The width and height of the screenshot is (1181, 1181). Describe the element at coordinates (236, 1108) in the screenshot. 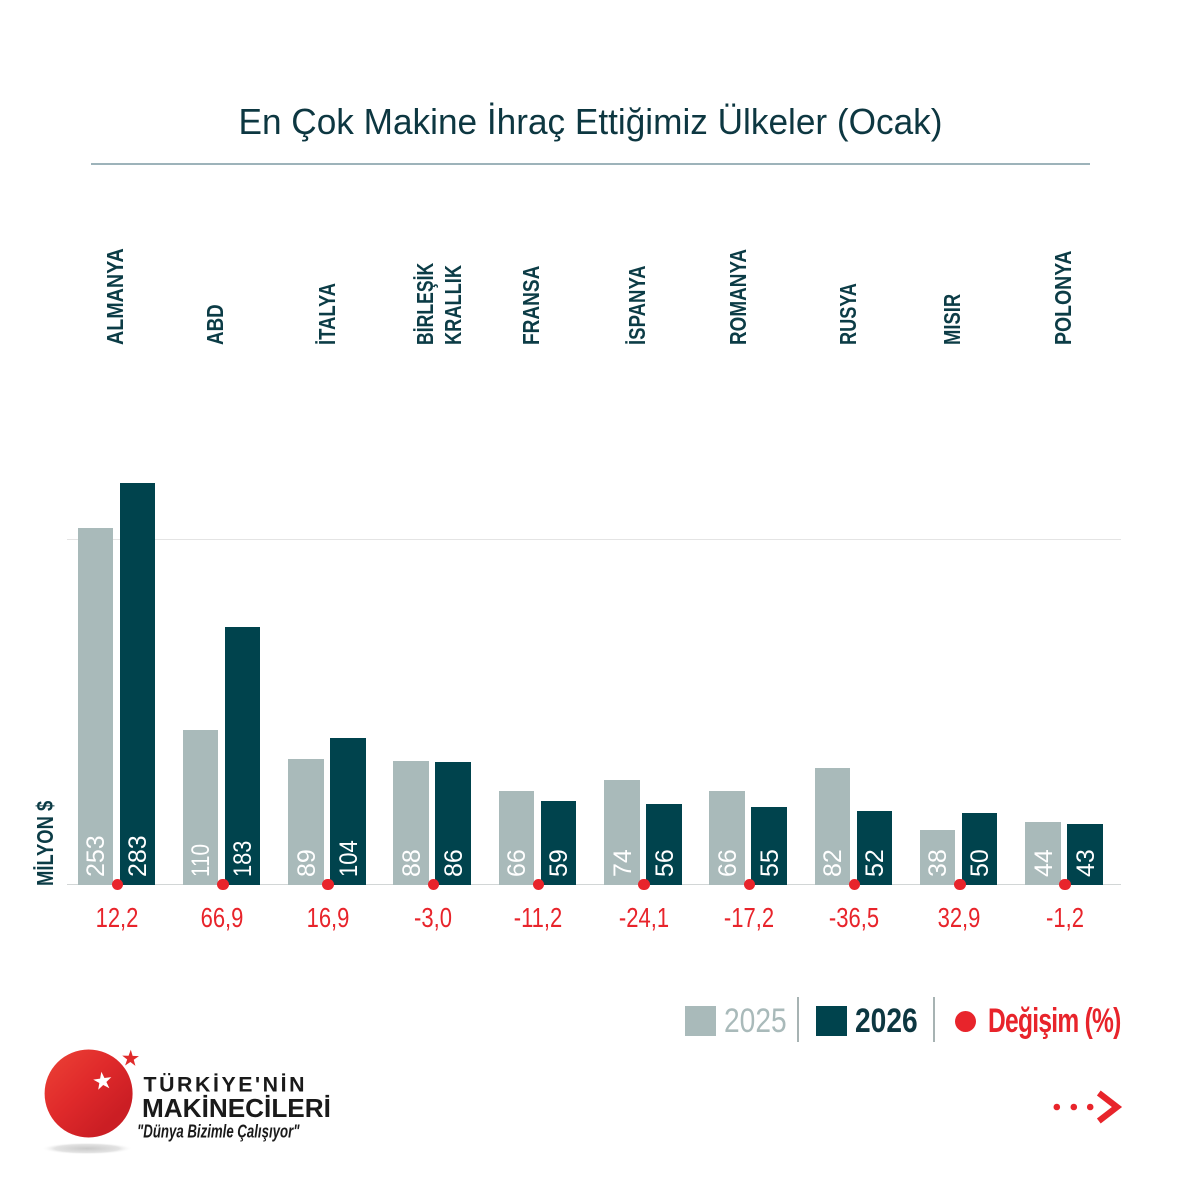

I see `svg-text: MAKİNECİLERİ` at that location.